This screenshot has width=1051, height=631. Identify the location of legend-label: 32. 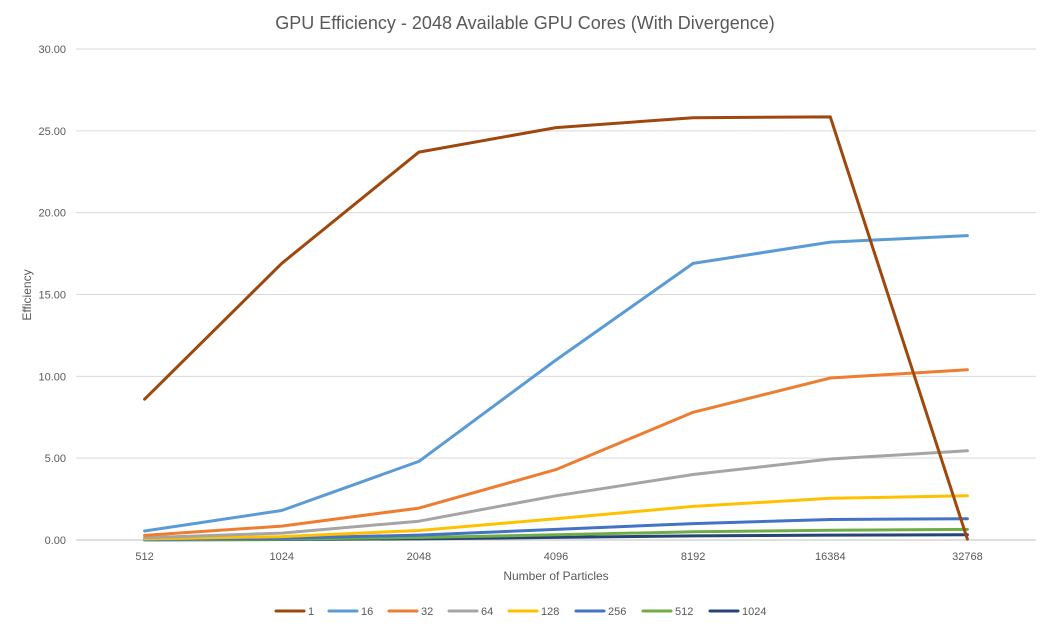
(427, 612).